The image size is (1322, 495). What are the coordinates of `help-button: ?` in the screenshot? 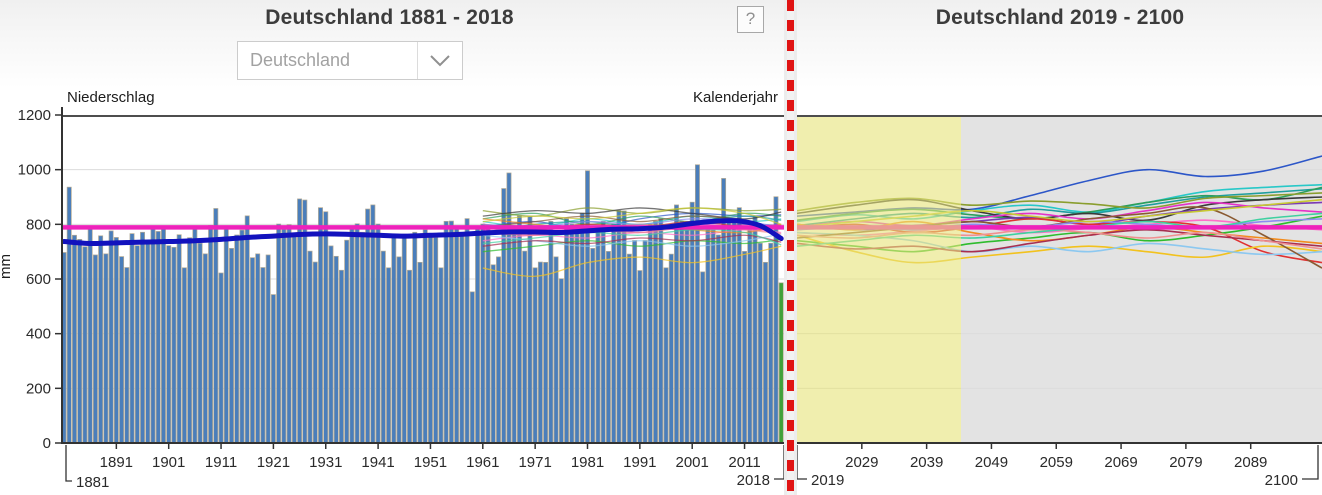 It's located at (750, 19).